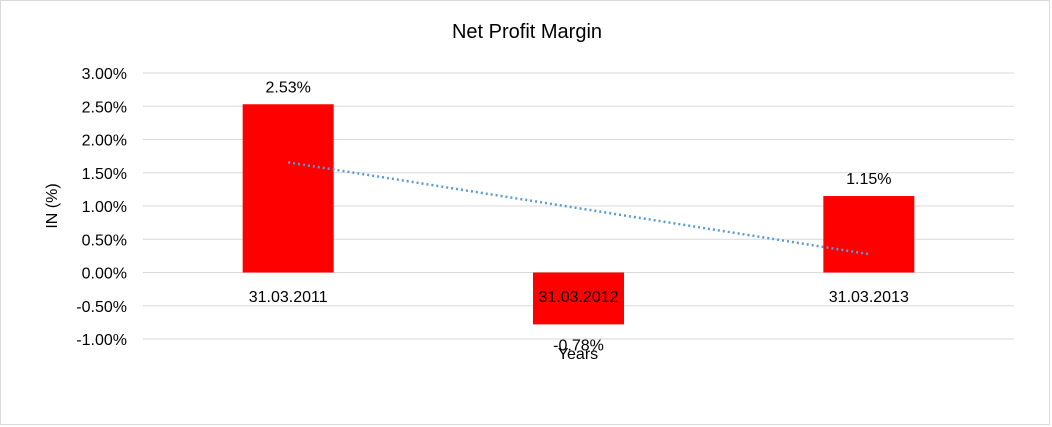 The image size is (1052, 427). Describe the element at coordinates (288, 188) in the screenshot. I see `bar-31.03.2011` at that location.